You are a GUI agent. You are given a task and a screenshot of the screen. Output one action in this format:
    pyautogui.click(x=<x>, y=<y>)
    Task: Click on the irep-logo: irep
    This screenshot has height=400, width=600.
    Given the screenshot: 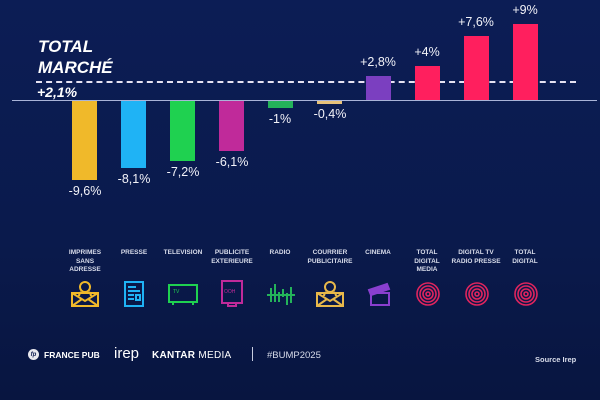 What is the action you would take?
    pyautogui.click(x=127, y=353)
    